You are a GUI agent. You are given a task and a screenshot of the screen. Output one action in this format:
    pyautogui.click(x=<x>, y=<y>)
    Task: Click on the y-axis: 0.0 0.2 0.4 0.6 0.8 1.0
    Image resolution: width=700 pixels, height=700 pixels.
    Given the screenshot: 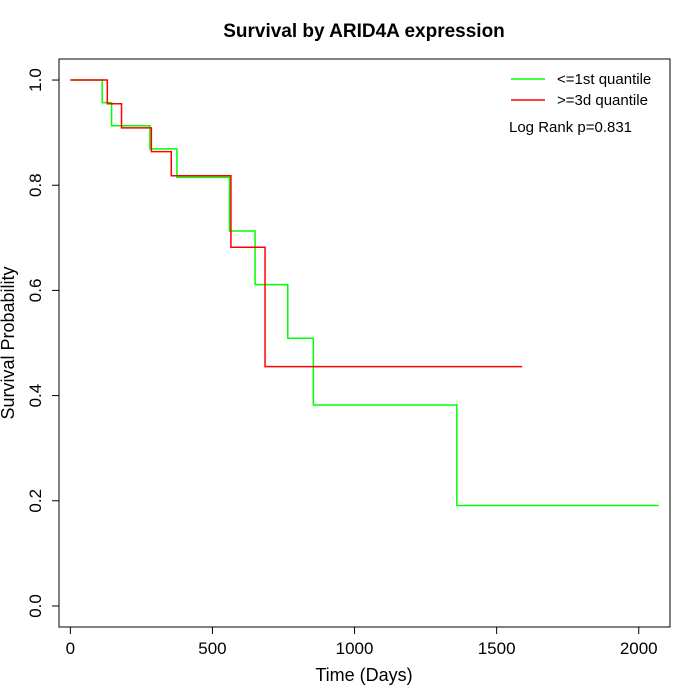 What is the action you would take?
    pyautogui.click(x=43, y=343)
    